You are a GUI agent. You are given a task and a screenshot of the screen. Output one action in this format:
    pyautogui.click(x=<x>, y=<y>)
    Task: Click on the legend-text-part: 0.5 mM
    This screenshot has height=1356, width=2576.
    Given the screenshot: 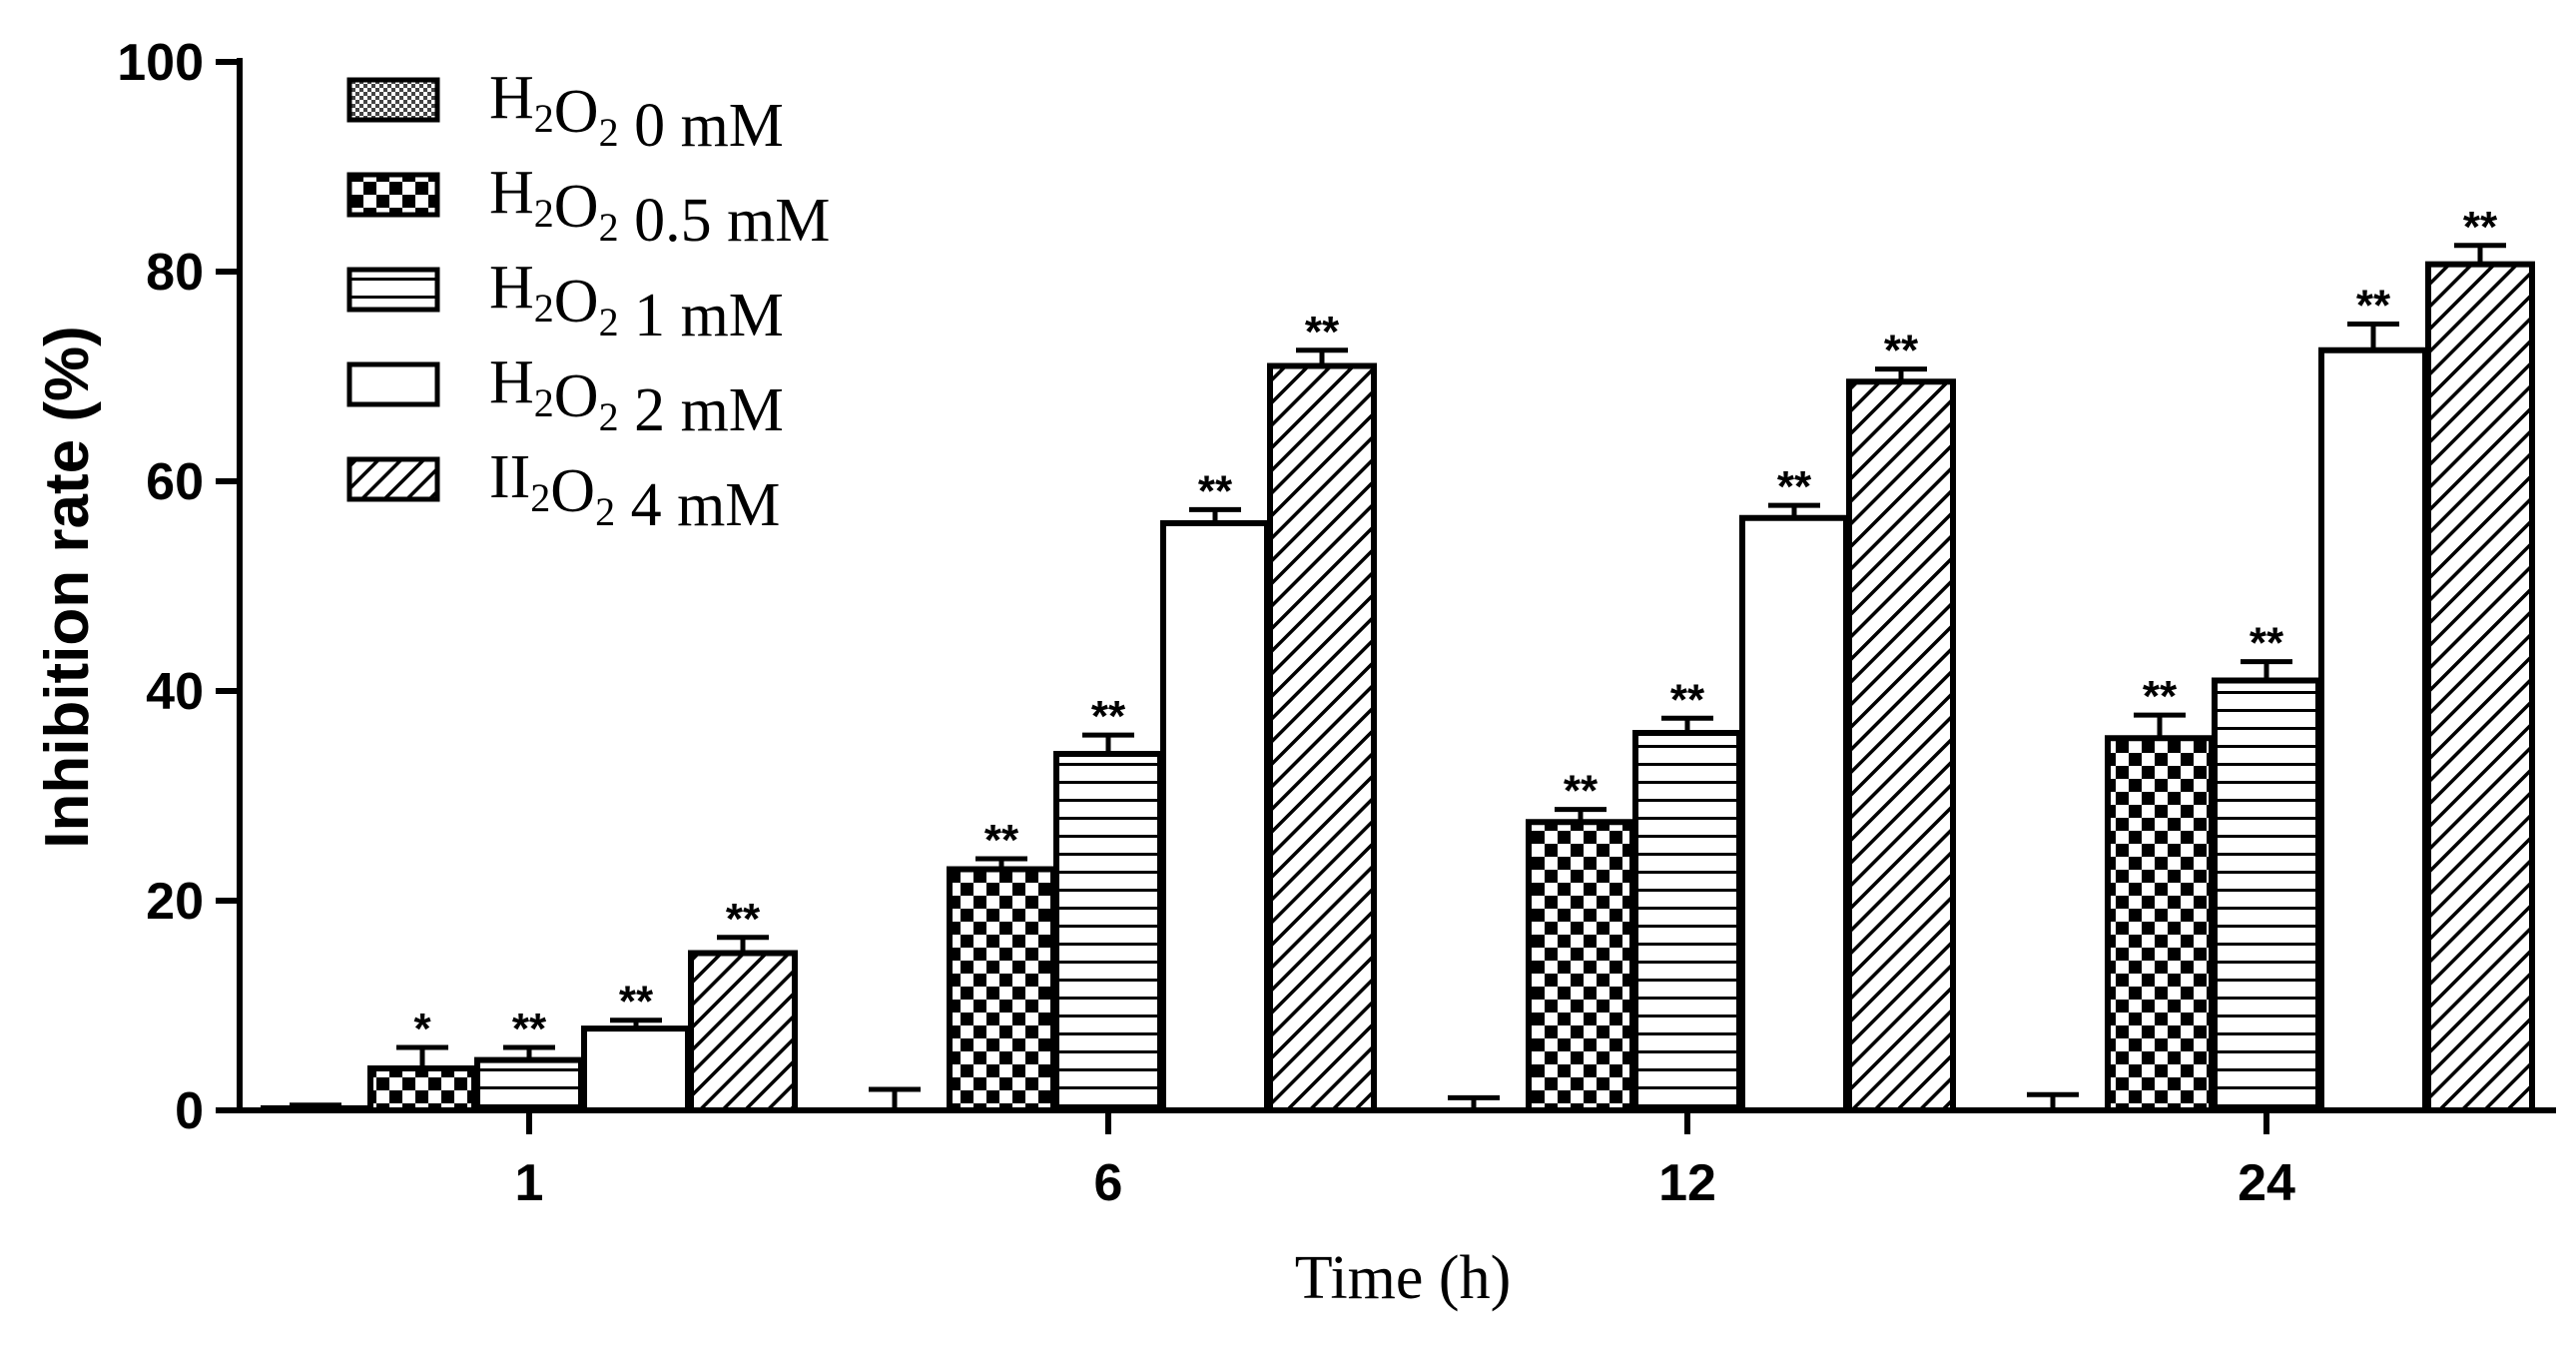 What is the action you would take?
    pyautogui.click(x=725, y=221)
    